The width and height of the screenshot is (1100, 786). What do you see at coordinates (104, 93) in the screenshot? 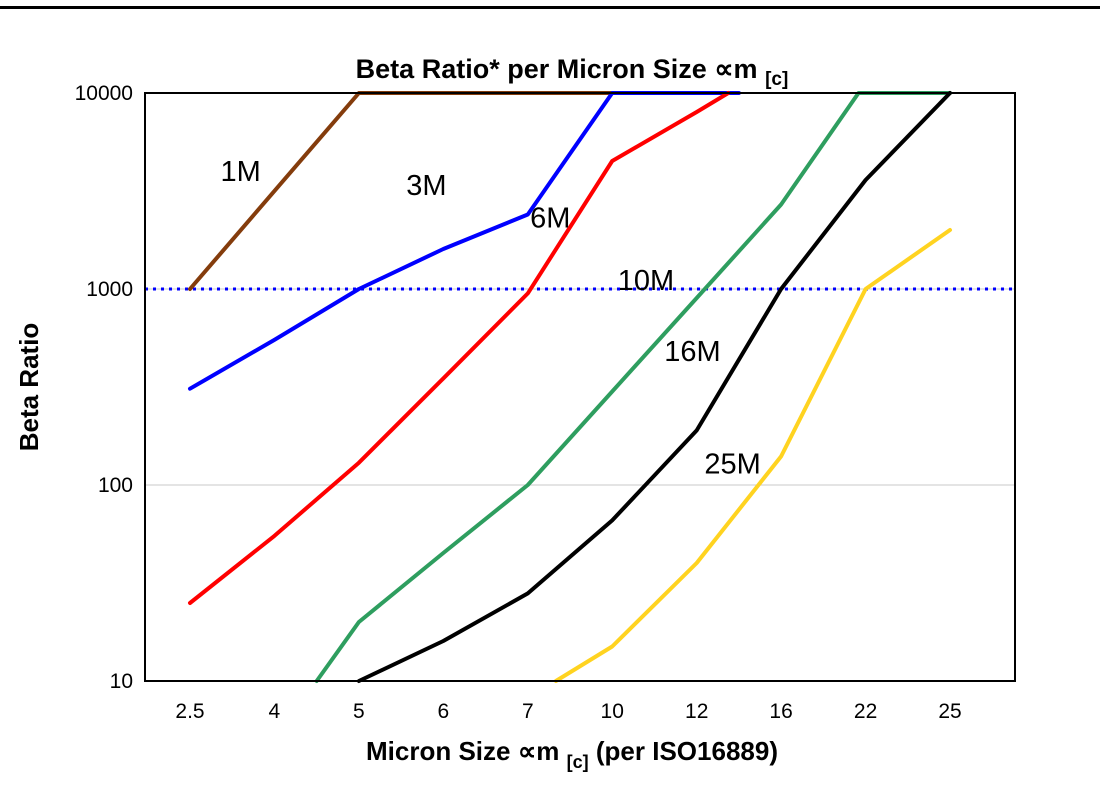
I see `y-tick-label-10000: 10000` at bounding box center [104, 93].